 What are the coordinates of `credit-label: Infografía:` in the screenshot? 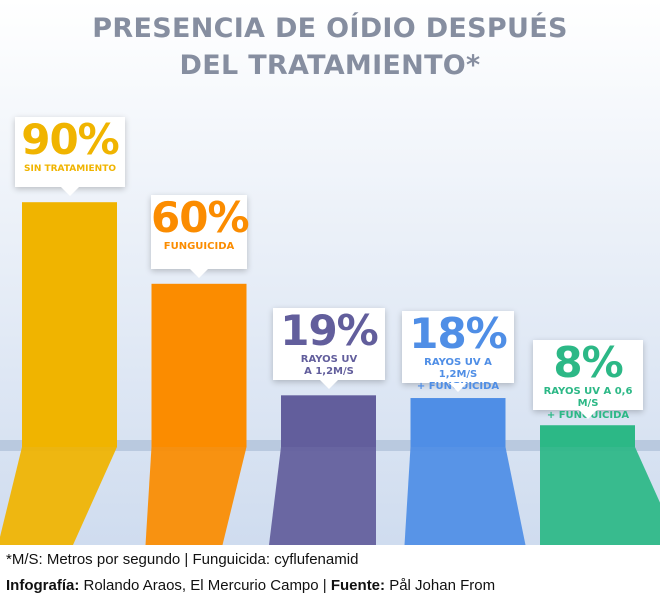 It's located at (43, 585).